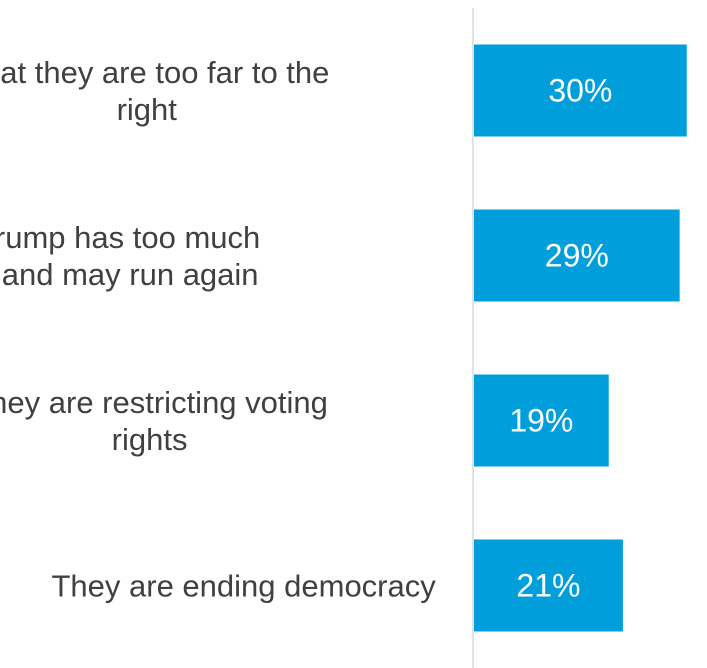 The width and height of the screenshot is (707, 668). What do you see at coordinates (164, 91) in the screenshot?
I see `category-label-1: That they are too far to the right` at bounding box center [164, 91].